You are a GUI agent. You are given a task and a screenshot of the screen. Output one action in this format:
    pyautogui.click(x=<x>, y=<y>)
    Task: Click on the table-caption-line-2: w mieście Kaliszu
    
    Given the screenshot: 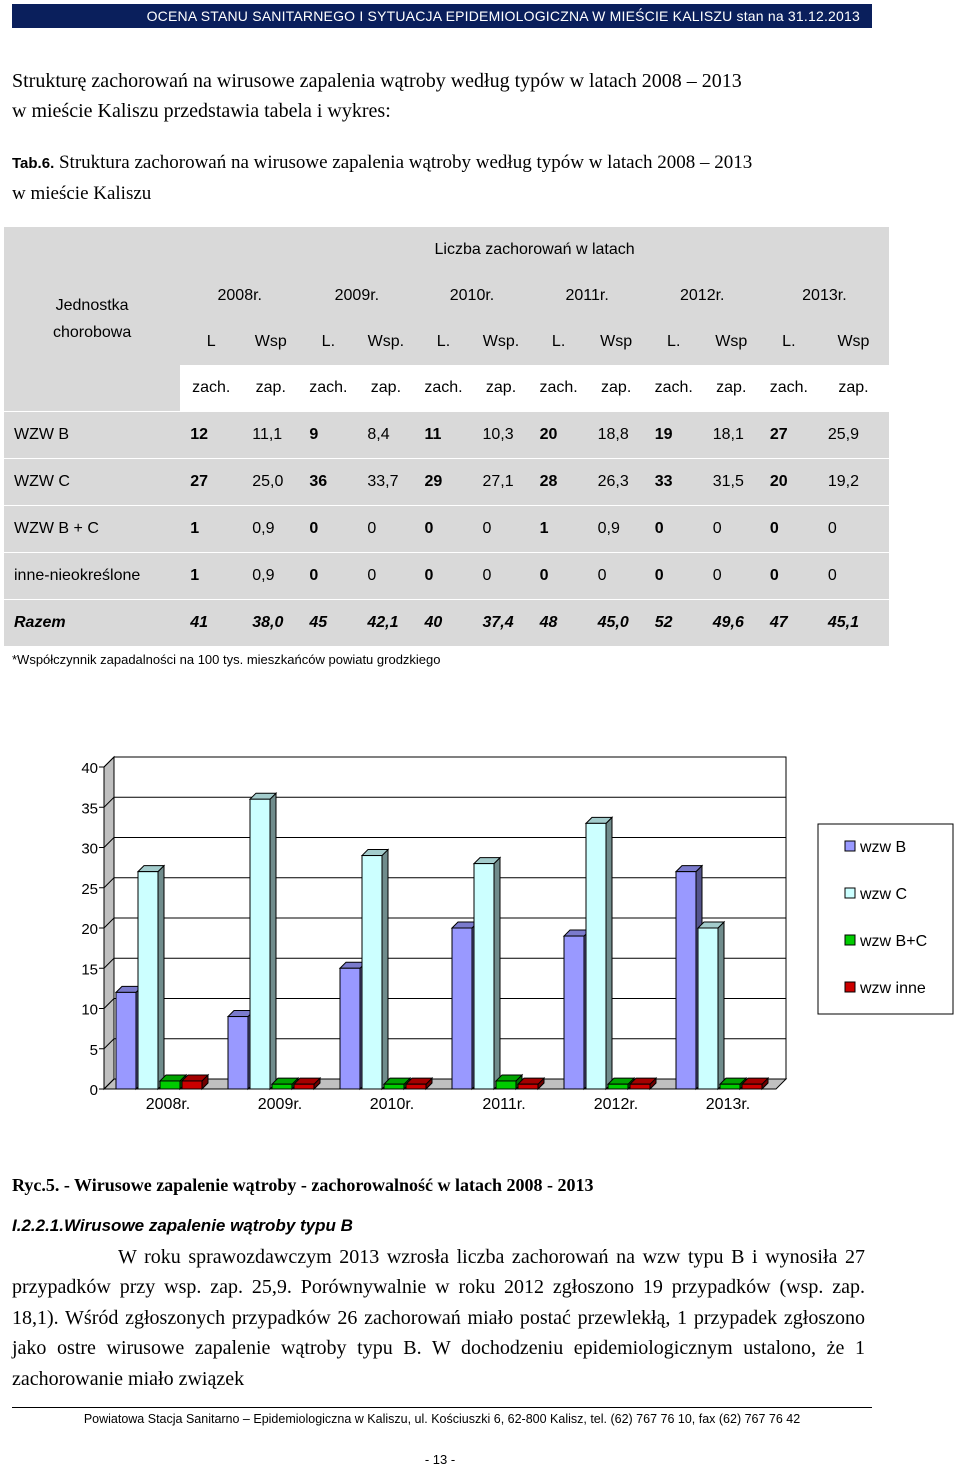 What is the action you would take?
    pyautogui.click(x=82, y=193)
    